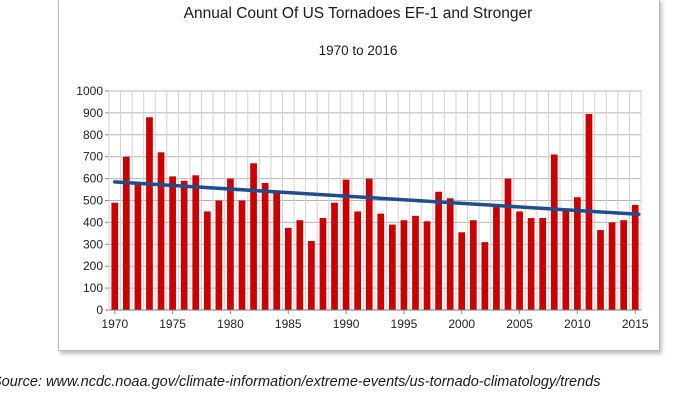 The height and width of the screenshot is (400, 681). Describe the element at coordinates (115, 256) in the screenshot. I see `bar-1970` at that location.